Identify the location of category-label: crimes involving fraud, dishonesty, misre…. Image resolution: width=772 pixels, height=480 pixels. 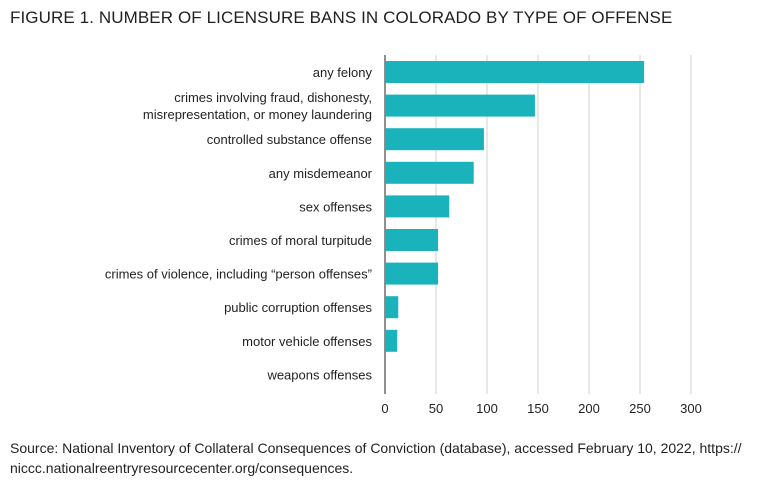
(257, 106).